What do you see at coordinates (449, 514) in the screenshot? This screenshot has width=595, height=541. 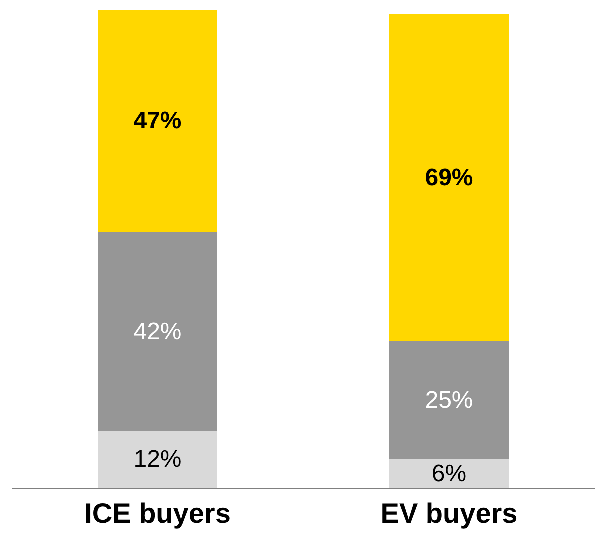 I see `x-tick-label: EV buyers` at bounding box center [449, 514].